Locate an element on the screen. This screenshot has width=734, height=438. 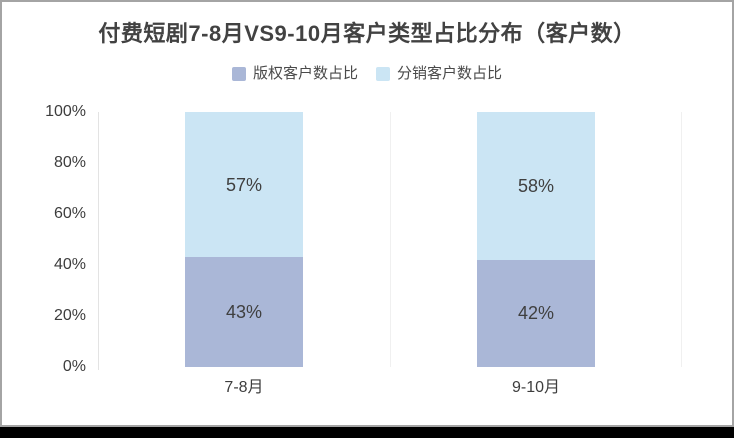
legend-item-0: 版权客户数占比 is located at coordinates (294, 74).